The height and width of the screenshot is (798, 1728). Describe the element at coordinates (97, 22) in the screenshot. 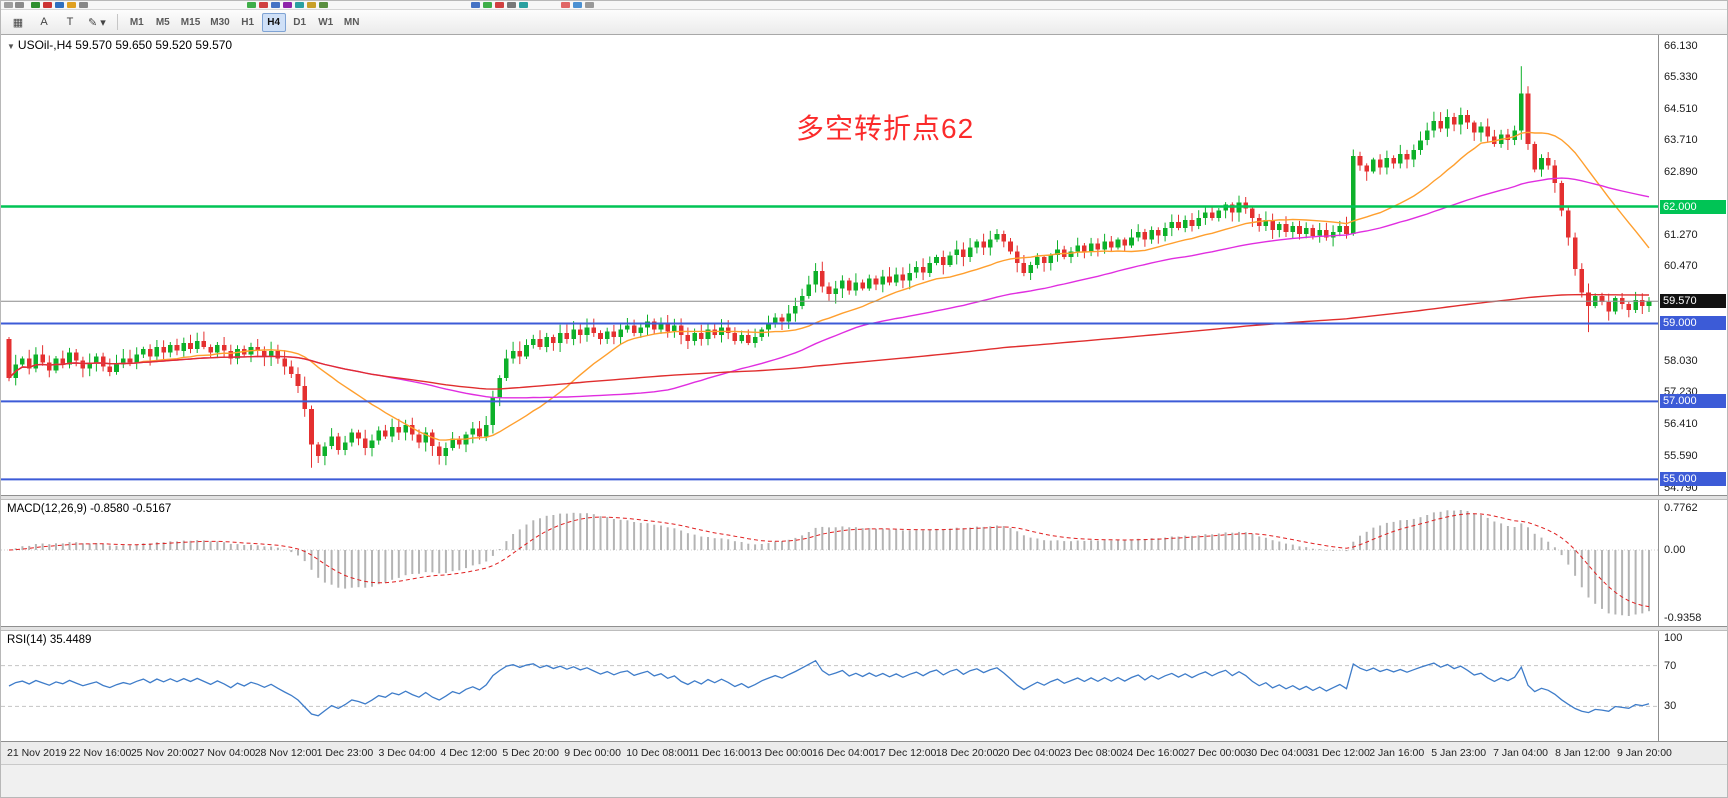

I see `draw-tools-button: ✎ ▾` at that location.